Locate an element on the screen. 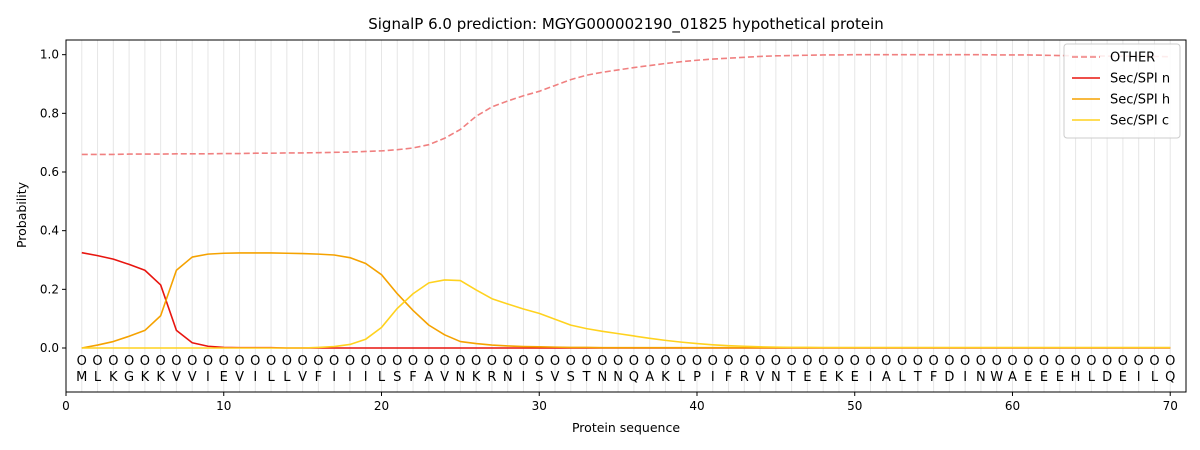  y-tick-label: 0.2 is located at coordinates (49, 289).